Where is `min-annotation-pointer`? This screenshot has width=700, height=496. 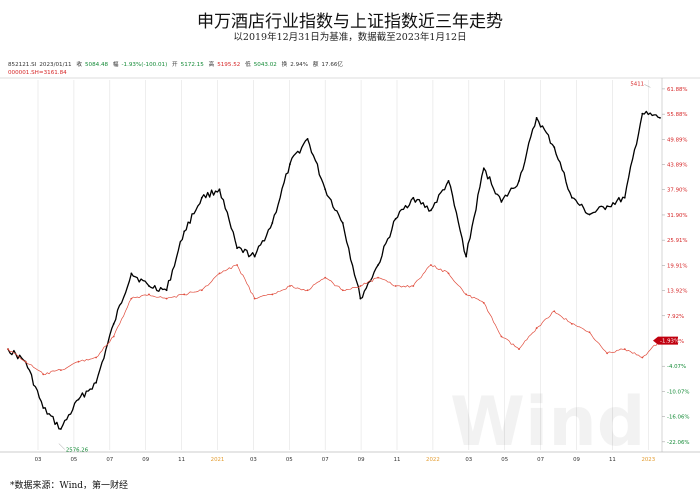
min-annotation-pointer is located at coordinates (62, 446).